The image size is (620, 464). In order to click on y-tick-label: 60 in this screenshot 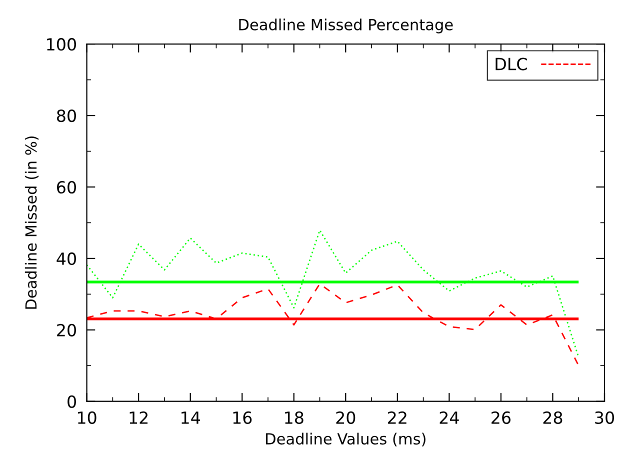, I will do `click(66, 187)`.